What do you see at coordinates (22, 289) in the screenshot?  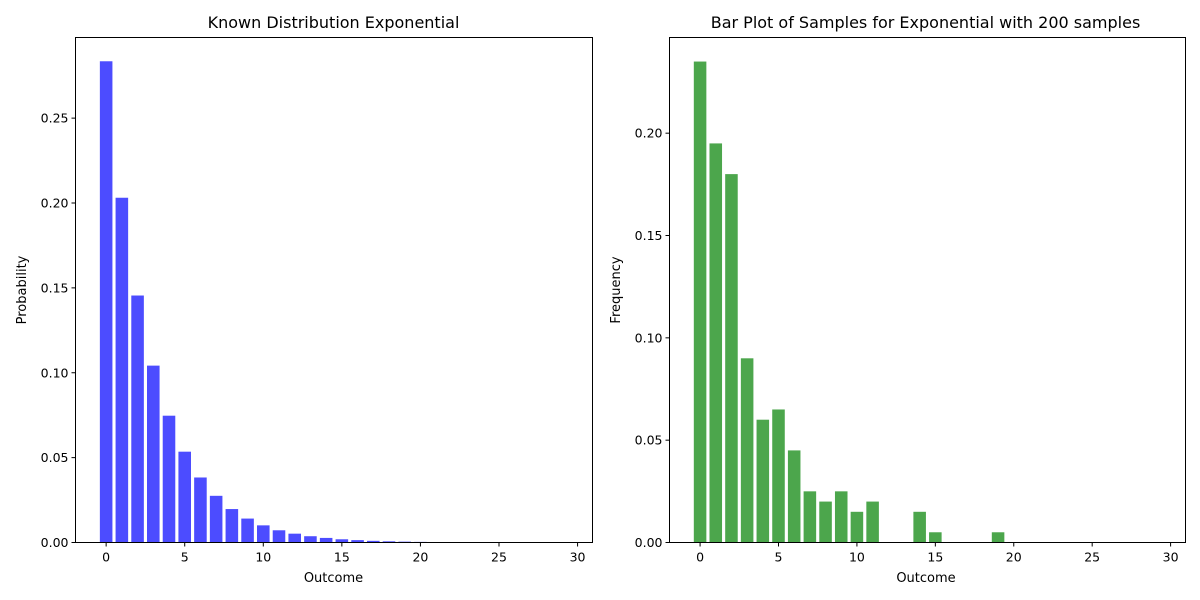 I see `y-axis-label: Probability` at bounding box center [22, 289].